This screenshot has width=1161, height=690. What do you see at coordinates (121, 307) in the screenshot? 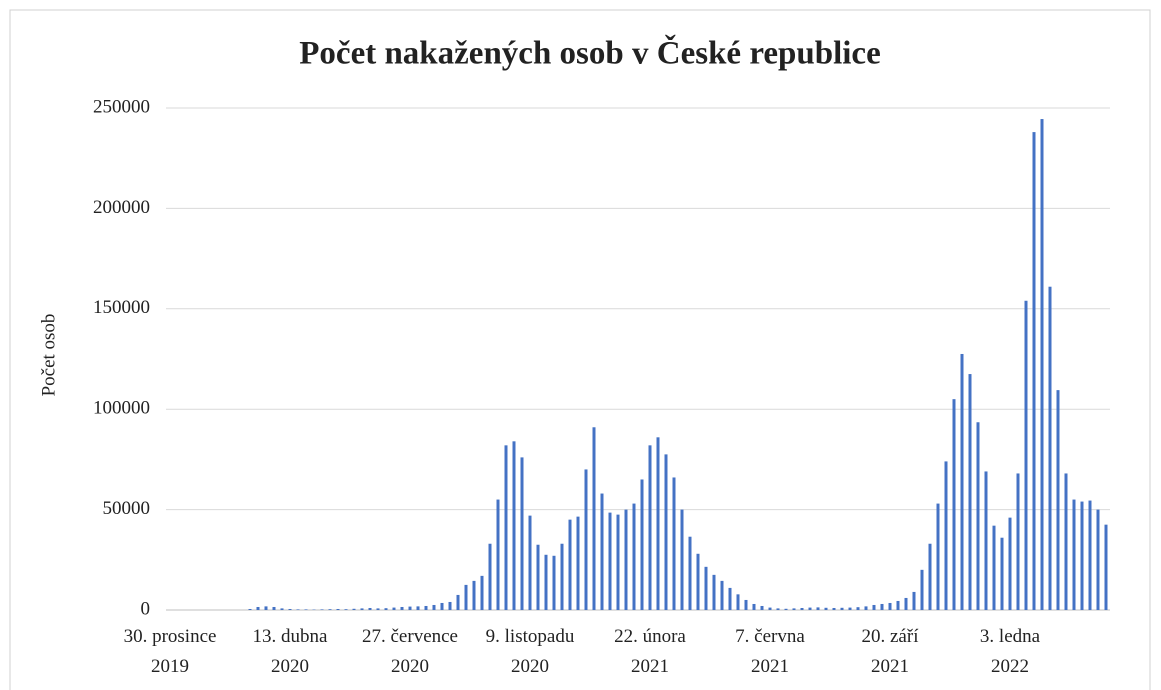
I see `y-tick-label: 150000` at bounding box center [121, 307].